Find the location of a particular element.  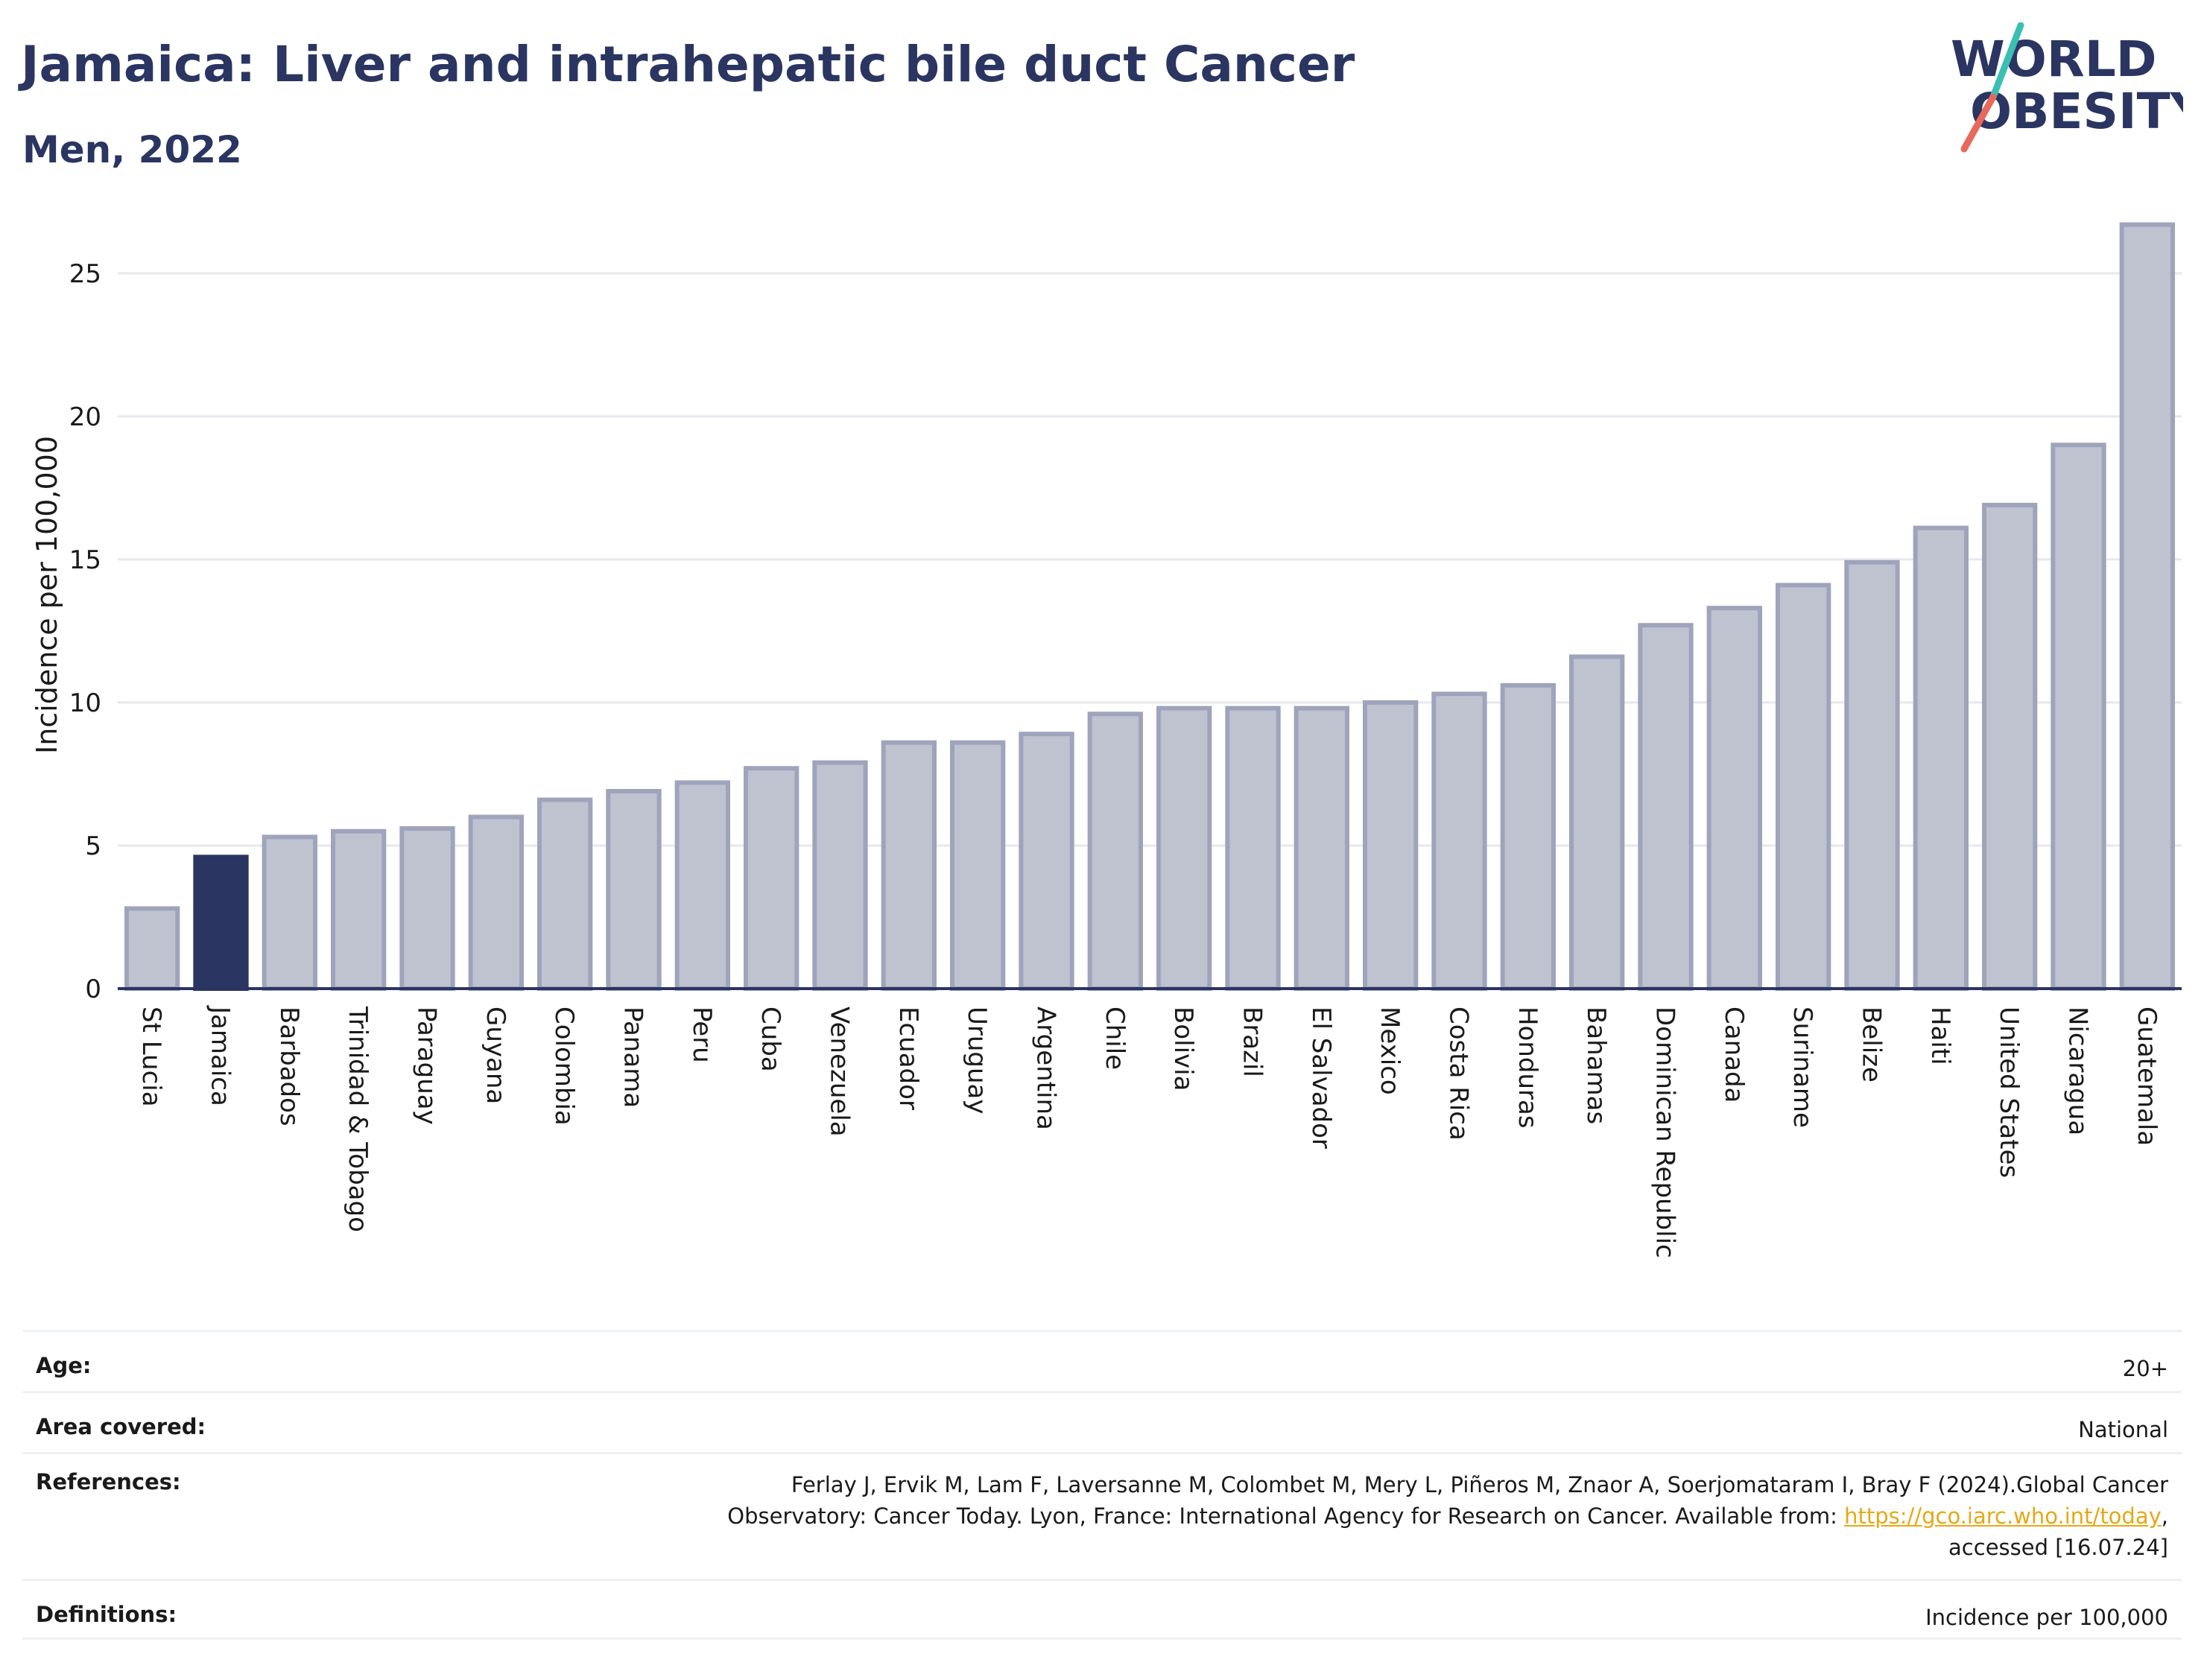

x-tick-label: Jamaica is located at coordinates (220, 1055).